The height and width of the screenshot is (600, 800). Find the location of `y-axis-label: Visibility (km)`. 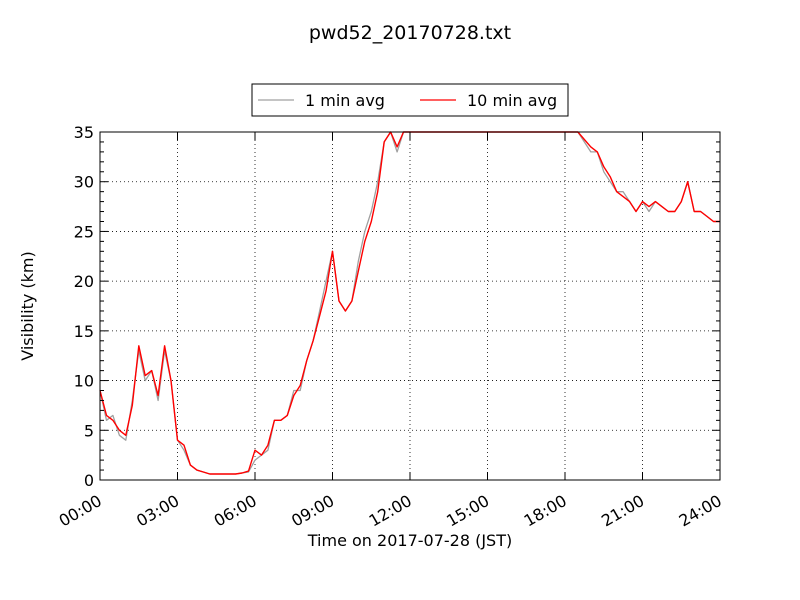

y-axis-label: Visibility (km) is located at coordinates (27, 305).